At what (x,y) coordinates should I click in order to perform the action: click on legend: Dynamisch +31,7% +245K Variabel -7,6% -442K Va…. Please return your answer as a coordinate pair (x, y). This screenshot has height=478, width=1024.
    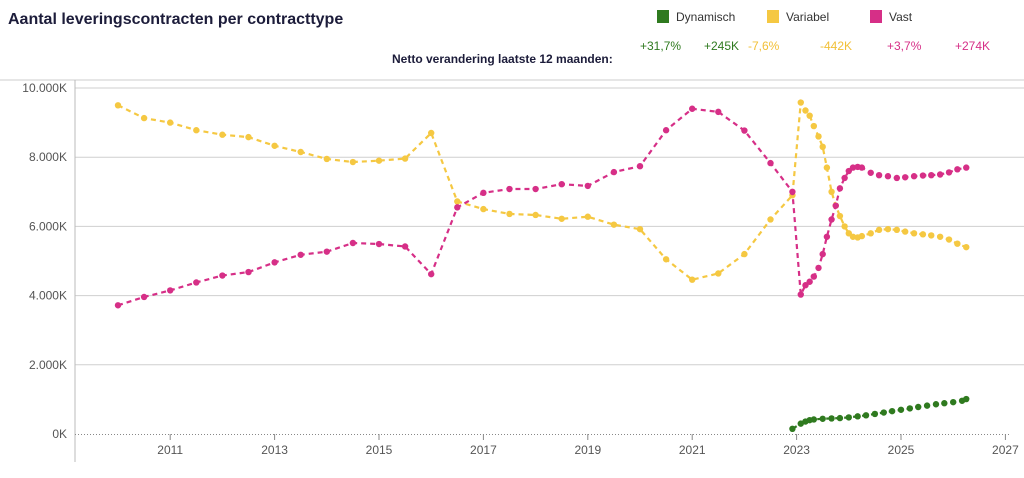
    Looking at the image, I should click on (815, 31).